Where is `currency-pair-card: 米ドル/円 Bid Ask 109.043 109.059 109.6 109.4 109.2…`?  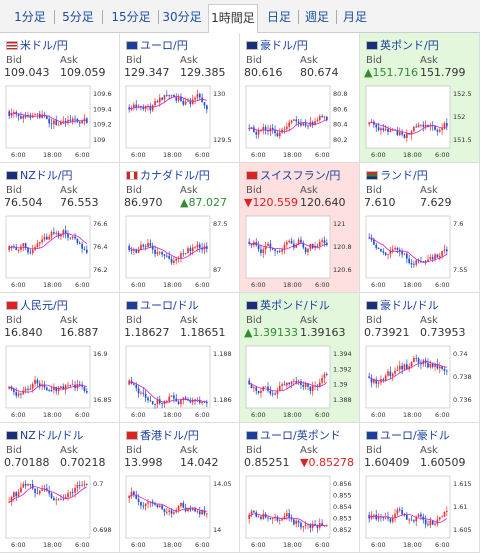 currency-pair-card: 米ドル/円 Bid Ask 109.043 109.059 109.6 109.4 109.2… is located at coordinates (60, 98).